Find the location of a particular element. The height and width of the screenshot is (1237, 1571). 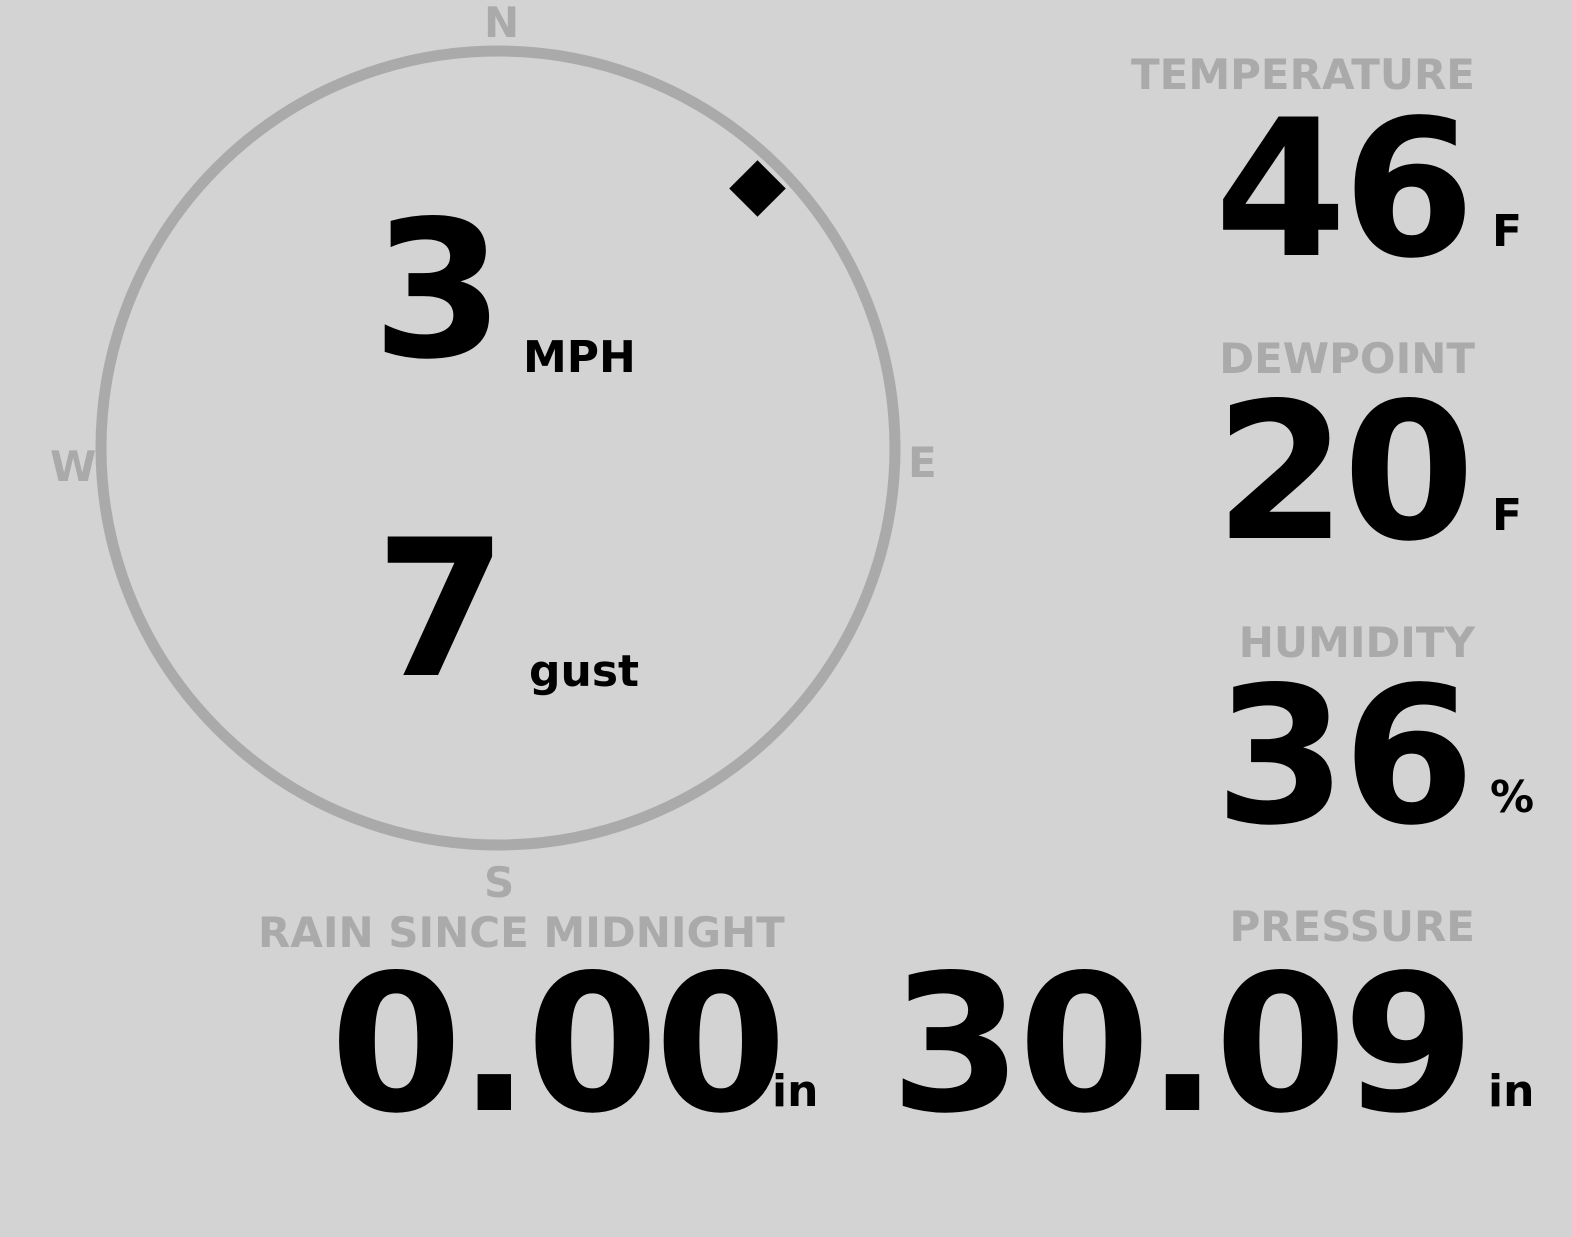

dewpoint-unit: F is located at coordinates (1507, 515).